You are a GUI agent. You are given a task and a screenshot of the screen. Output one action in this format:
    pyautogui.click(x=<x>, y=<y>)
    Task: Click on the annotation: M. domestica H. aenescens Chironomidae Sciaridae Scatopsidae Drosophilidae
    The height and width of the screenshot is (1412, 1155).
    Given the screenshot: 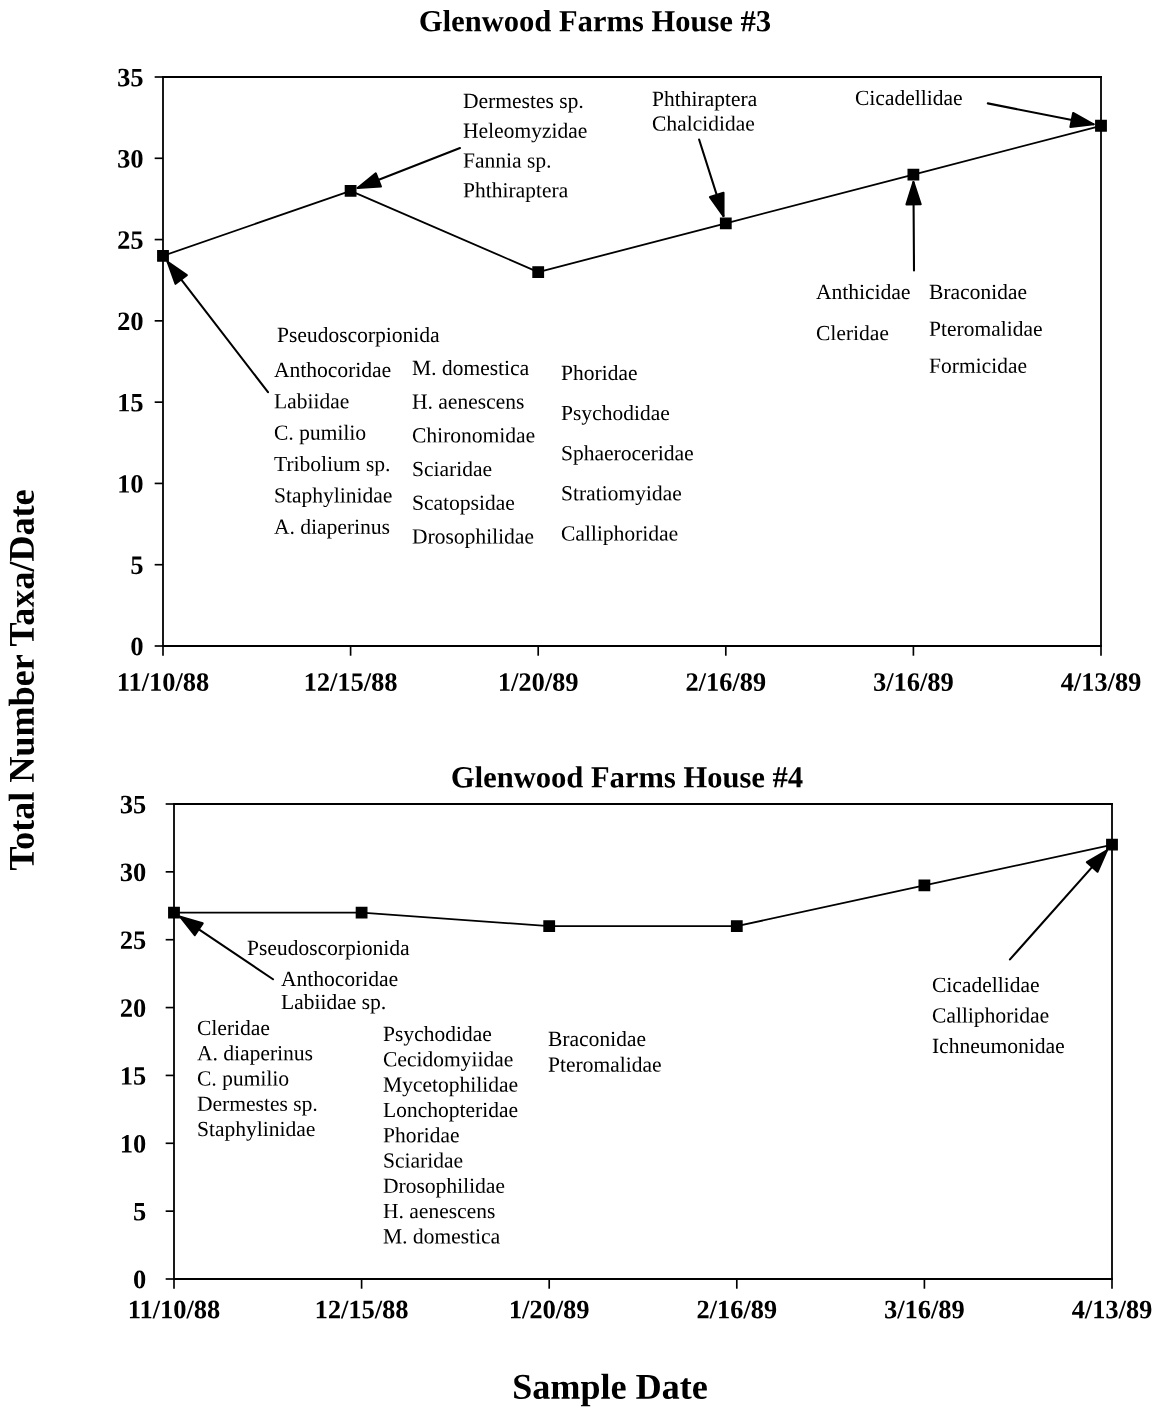 What is the action you would take?
    pyautogui.click(x=473, y=454)
    